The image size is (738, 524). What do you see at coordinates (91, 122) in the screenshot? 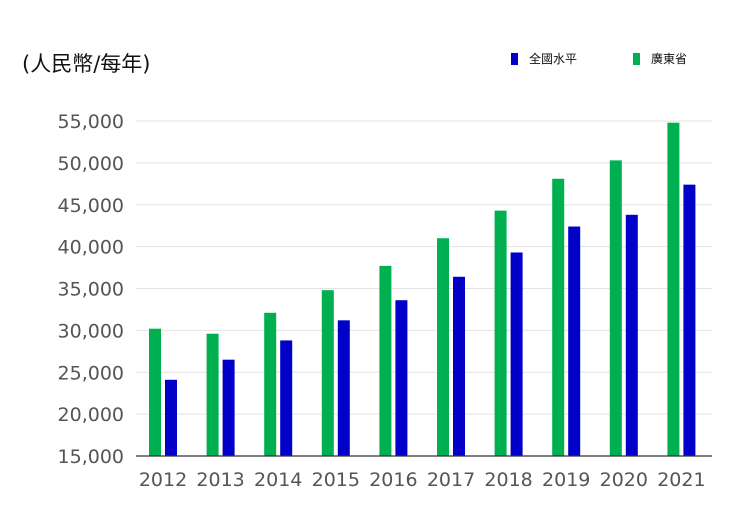
I see `y-tick-label: 55,000` at bounding box center [91, 122].